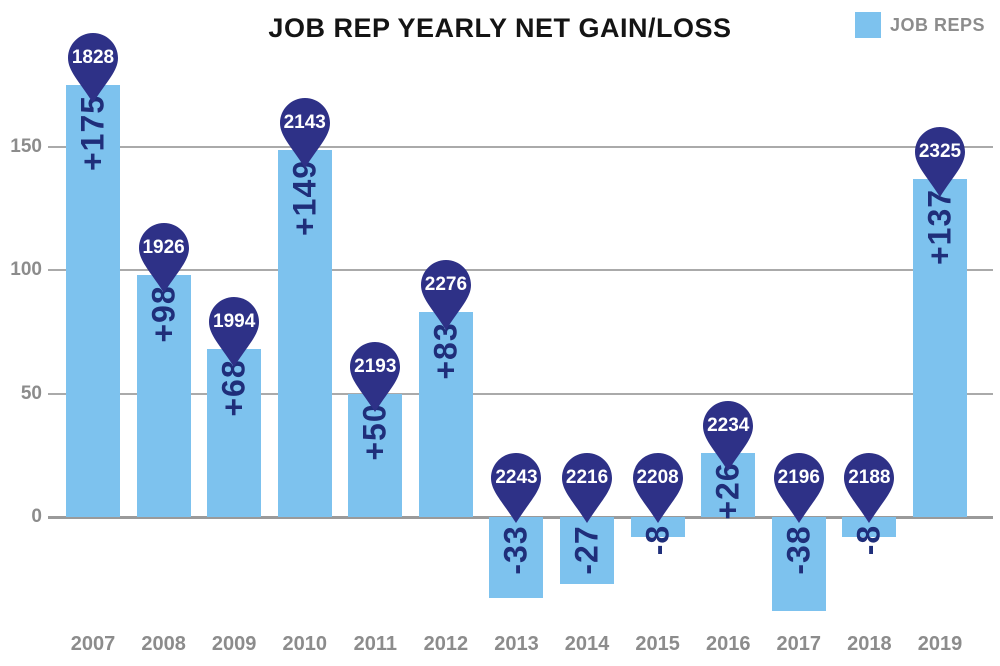 This screenshot has height=666, width=1000. Describe the element at coordinates (445, 351) in the screenshot. I see `net-label: +83` at that location.